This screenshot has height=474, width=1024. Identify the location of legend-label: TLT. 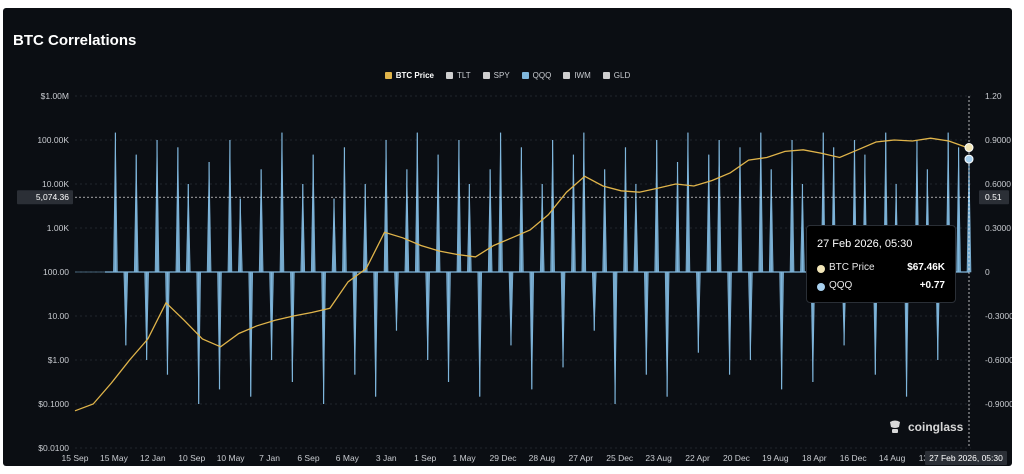
(464, 75).